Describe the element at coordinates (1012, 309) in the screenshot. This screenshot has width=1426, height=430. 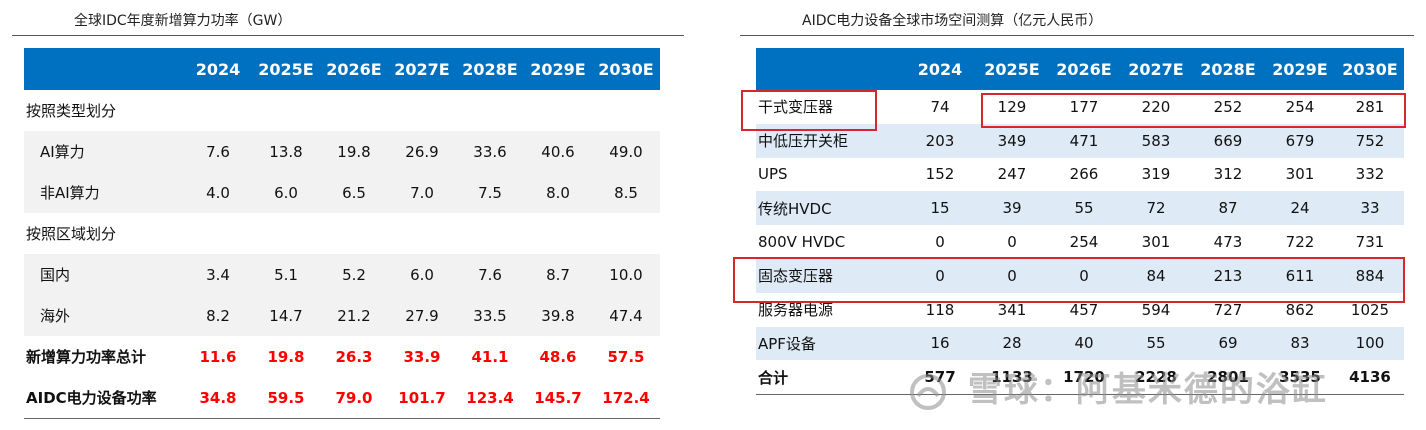
I see `cell: 341` at that location.